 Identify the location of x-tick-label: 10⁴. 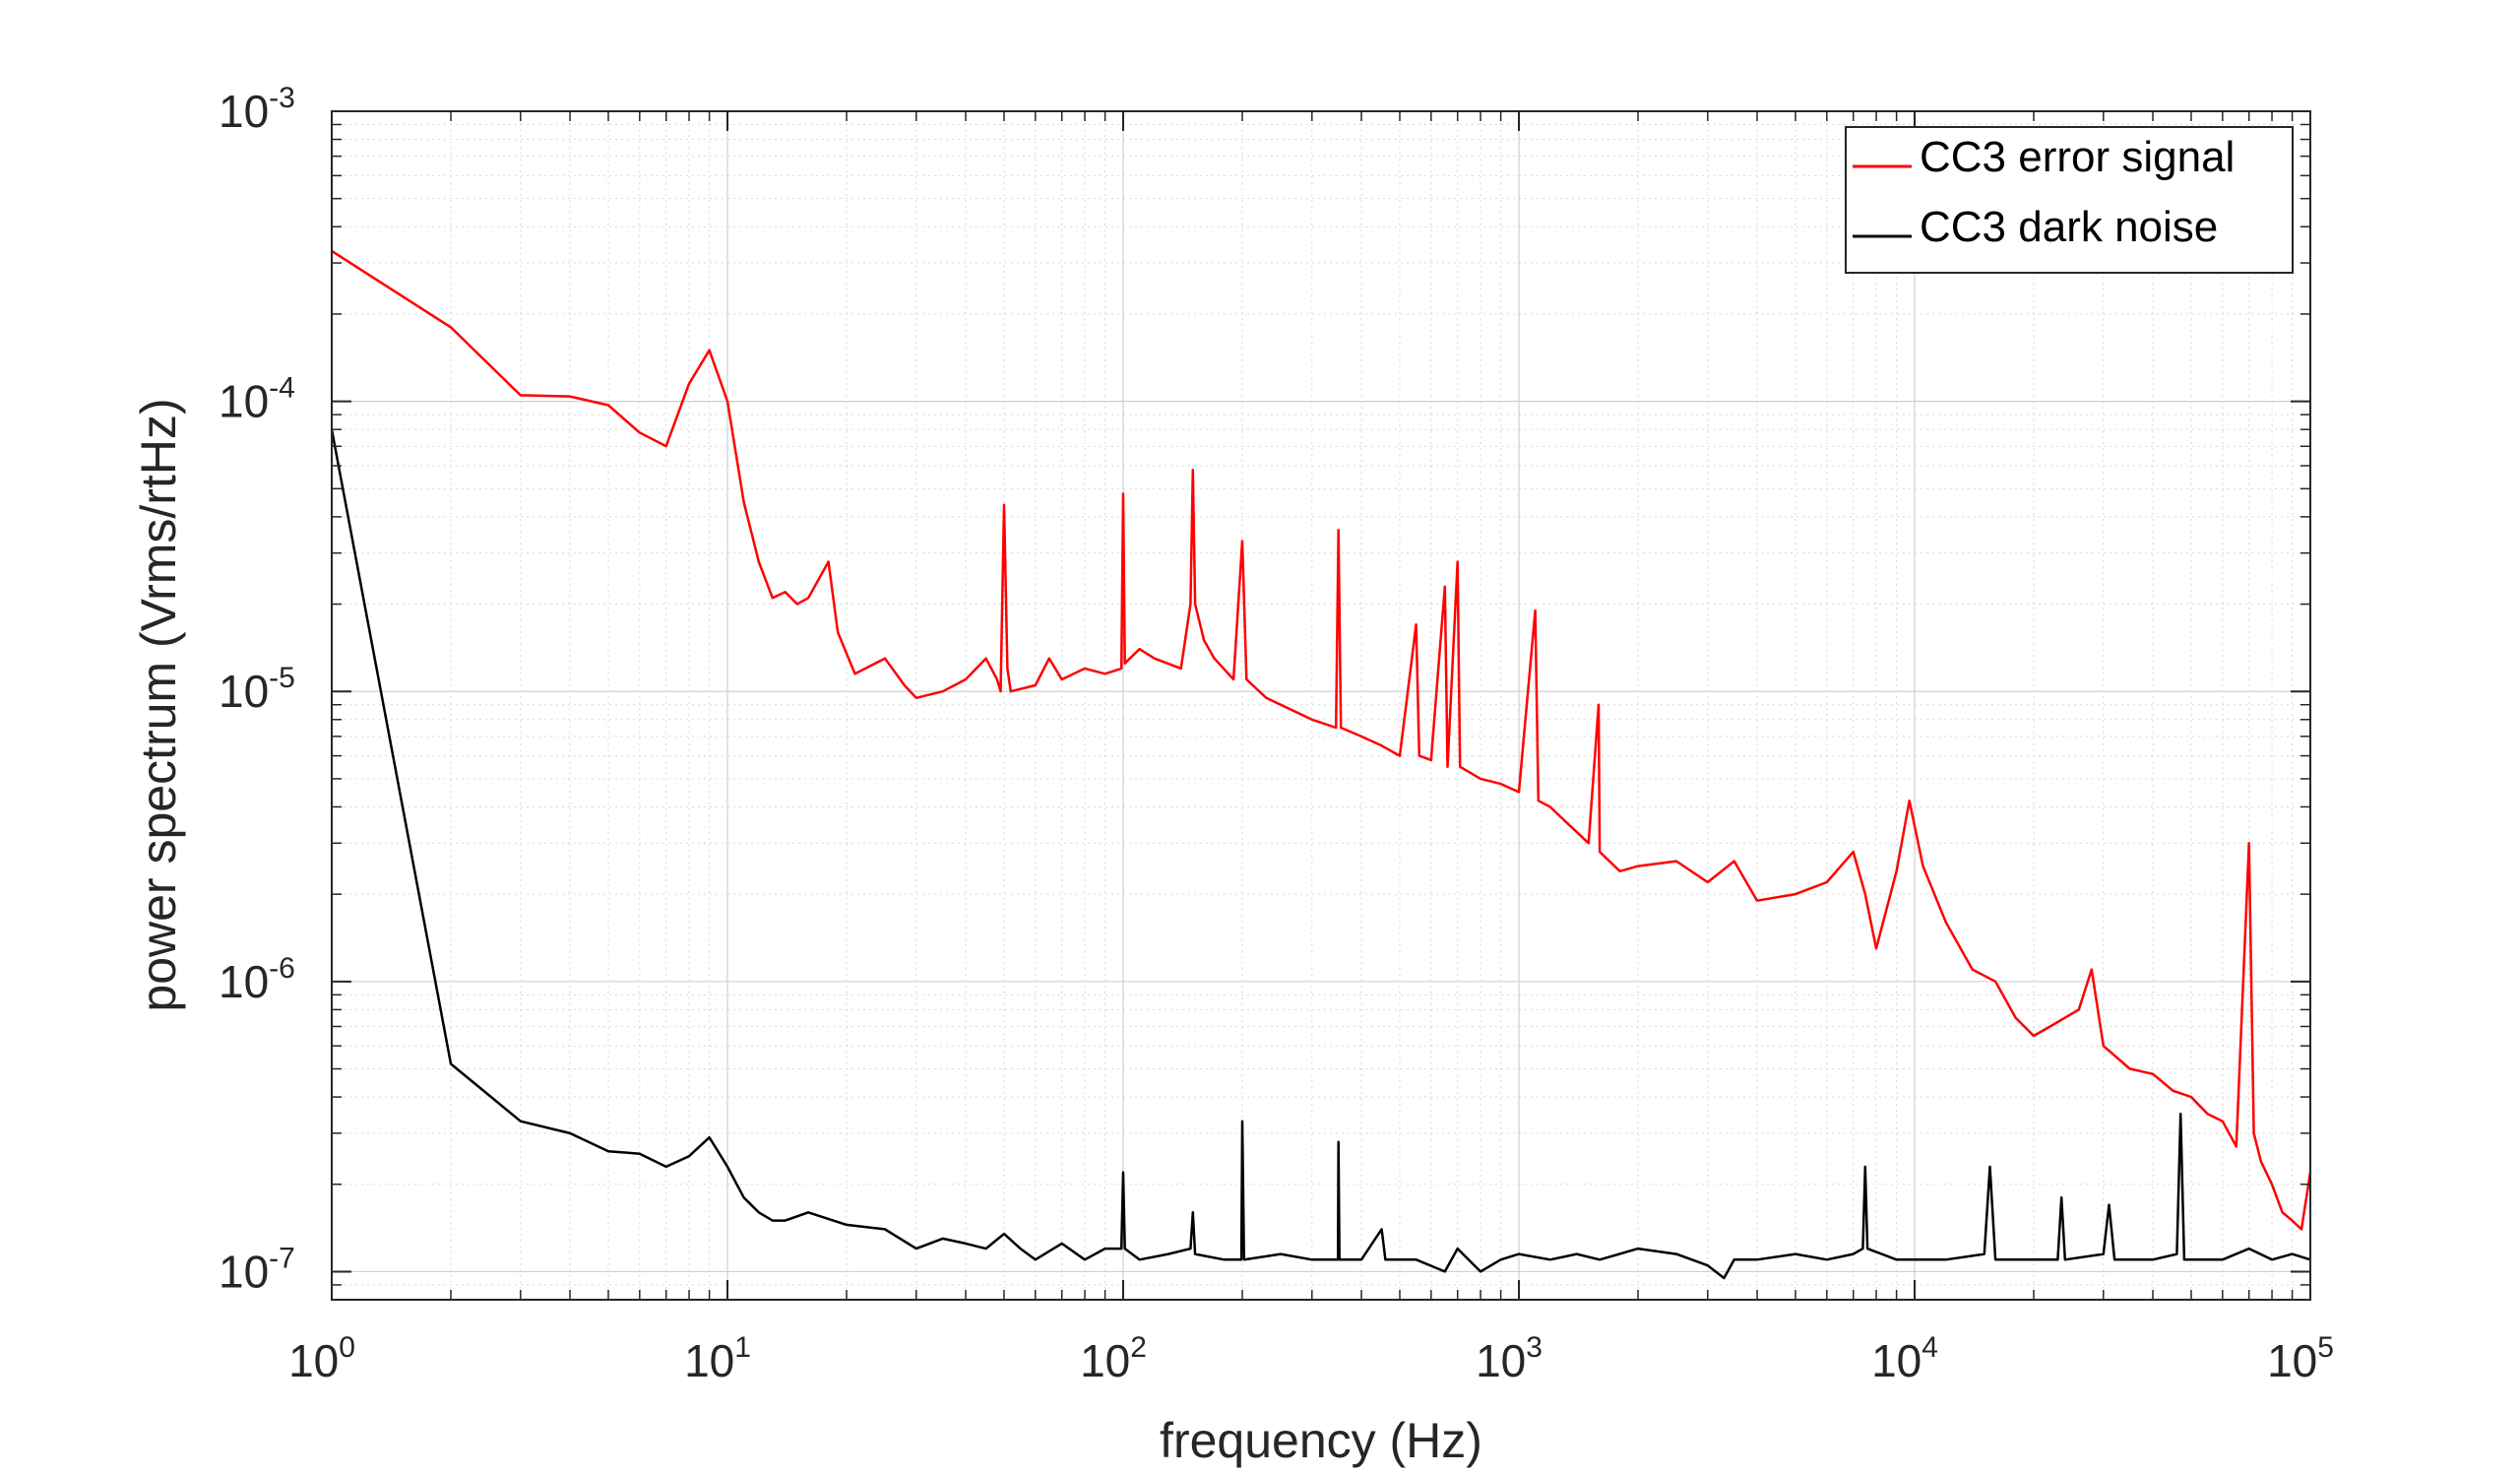
(1904, 1358).